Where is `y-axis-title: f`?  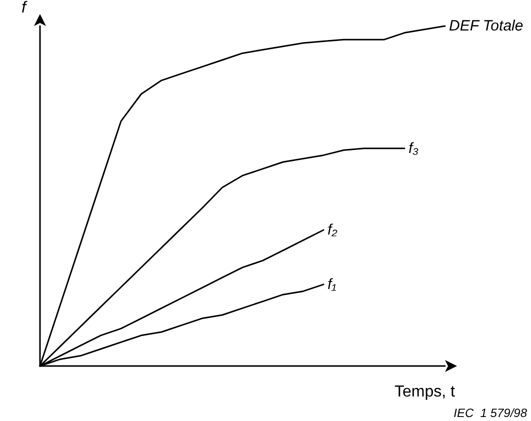 y-axis-title: f is located at coordinates (25, 8).